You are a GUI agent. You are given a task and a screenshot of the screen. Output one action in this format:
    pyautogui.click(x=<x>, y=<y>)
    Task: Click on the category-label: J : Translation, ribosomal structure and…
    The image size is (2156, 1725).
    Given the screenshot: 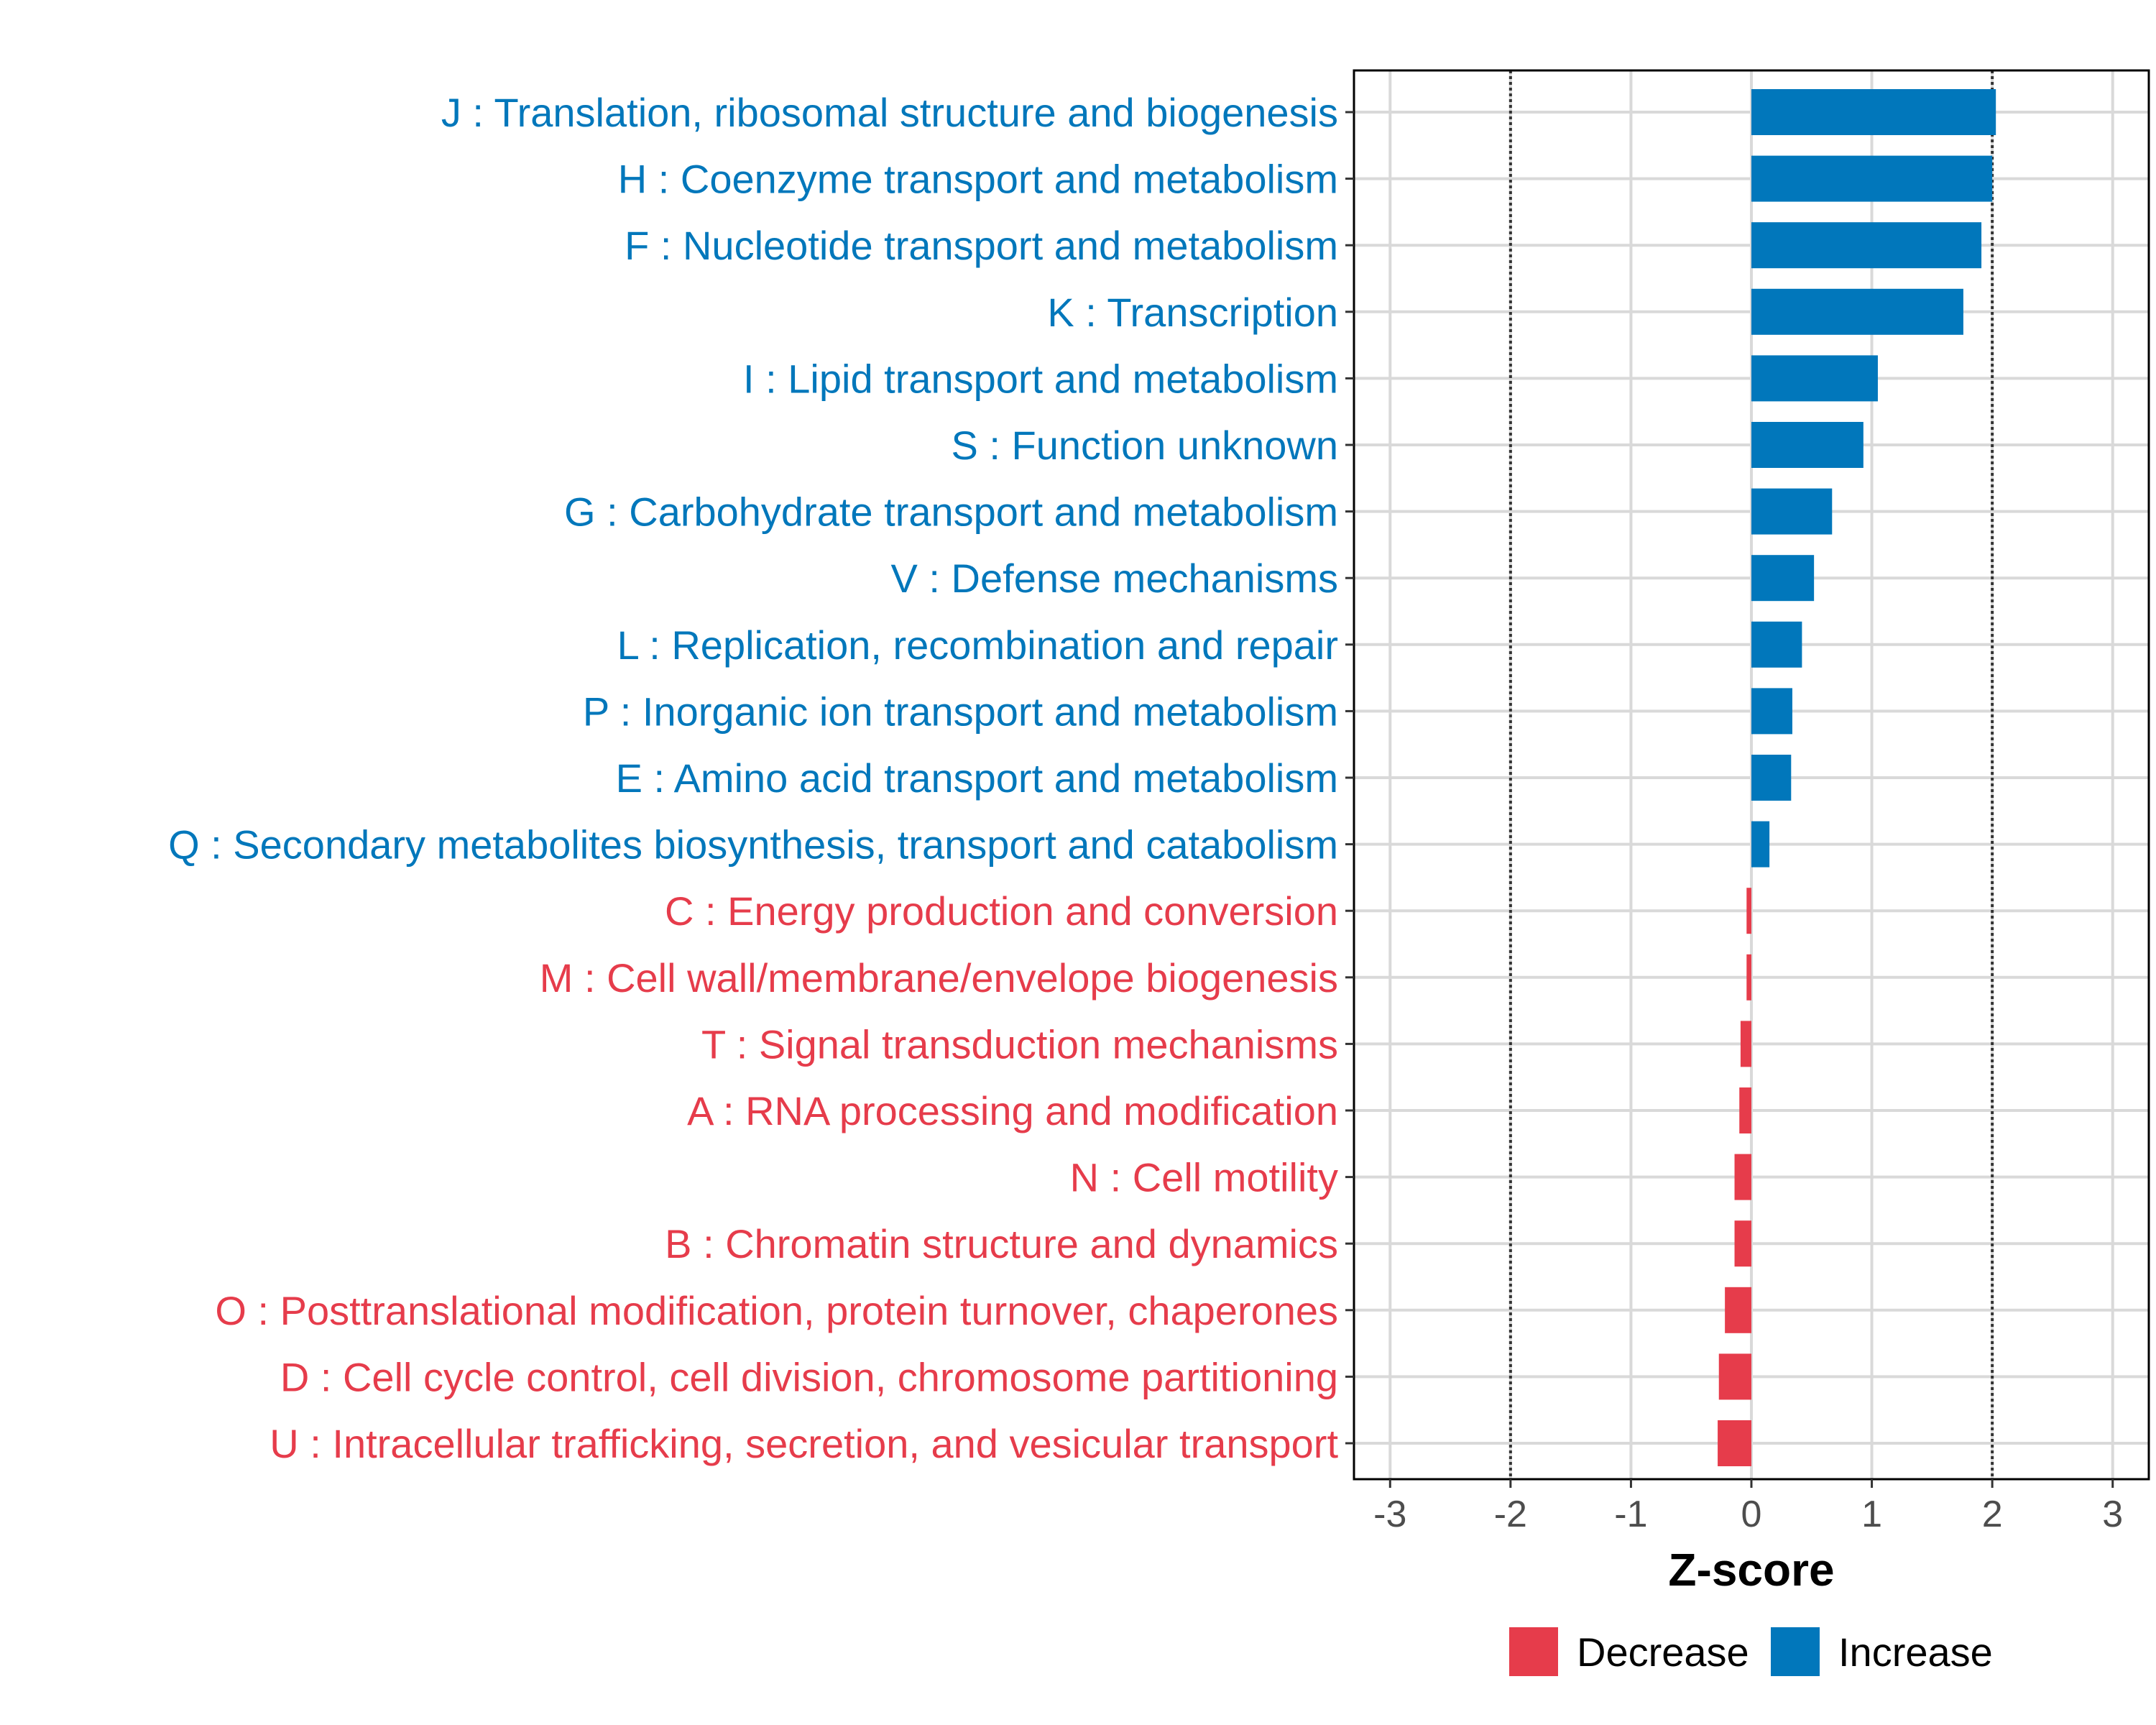 What is the action you would take?
    pyautogui.click(x=890, y=112)
    